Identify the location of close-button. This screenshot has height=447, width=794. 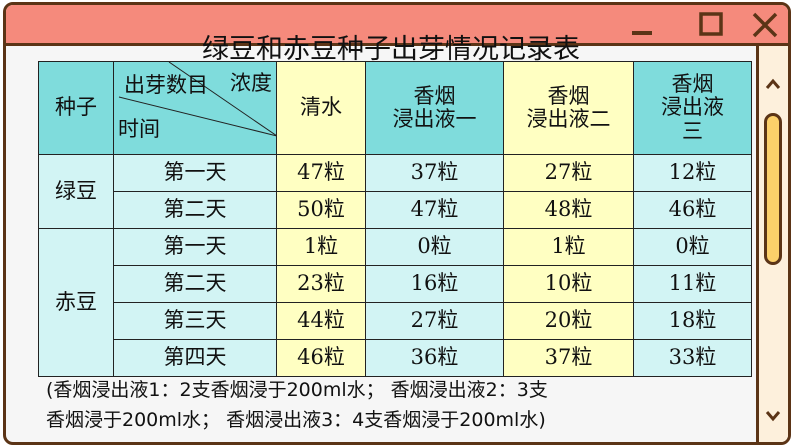
(765, 25).